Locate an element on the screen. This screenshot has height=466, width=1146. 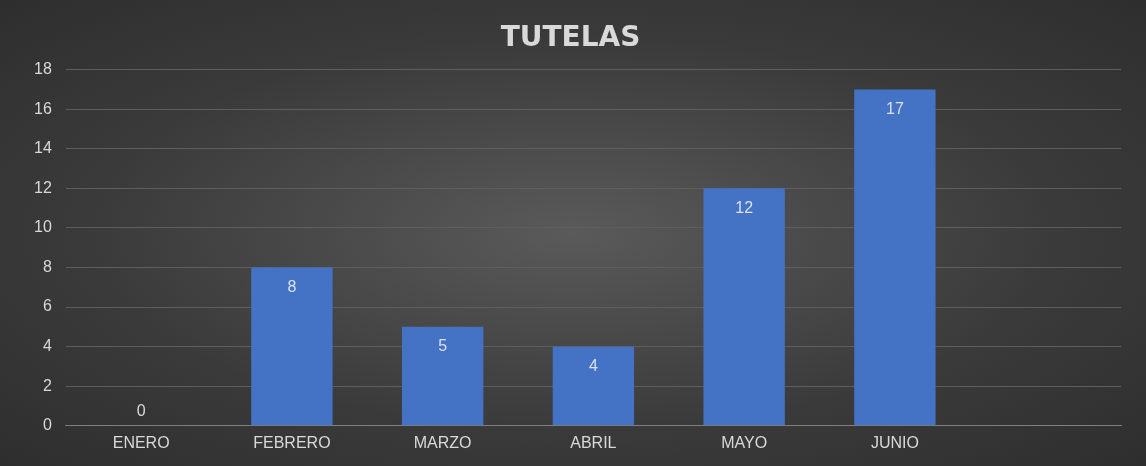
y-tick-label: 10 is located at coordinates (43, 227).